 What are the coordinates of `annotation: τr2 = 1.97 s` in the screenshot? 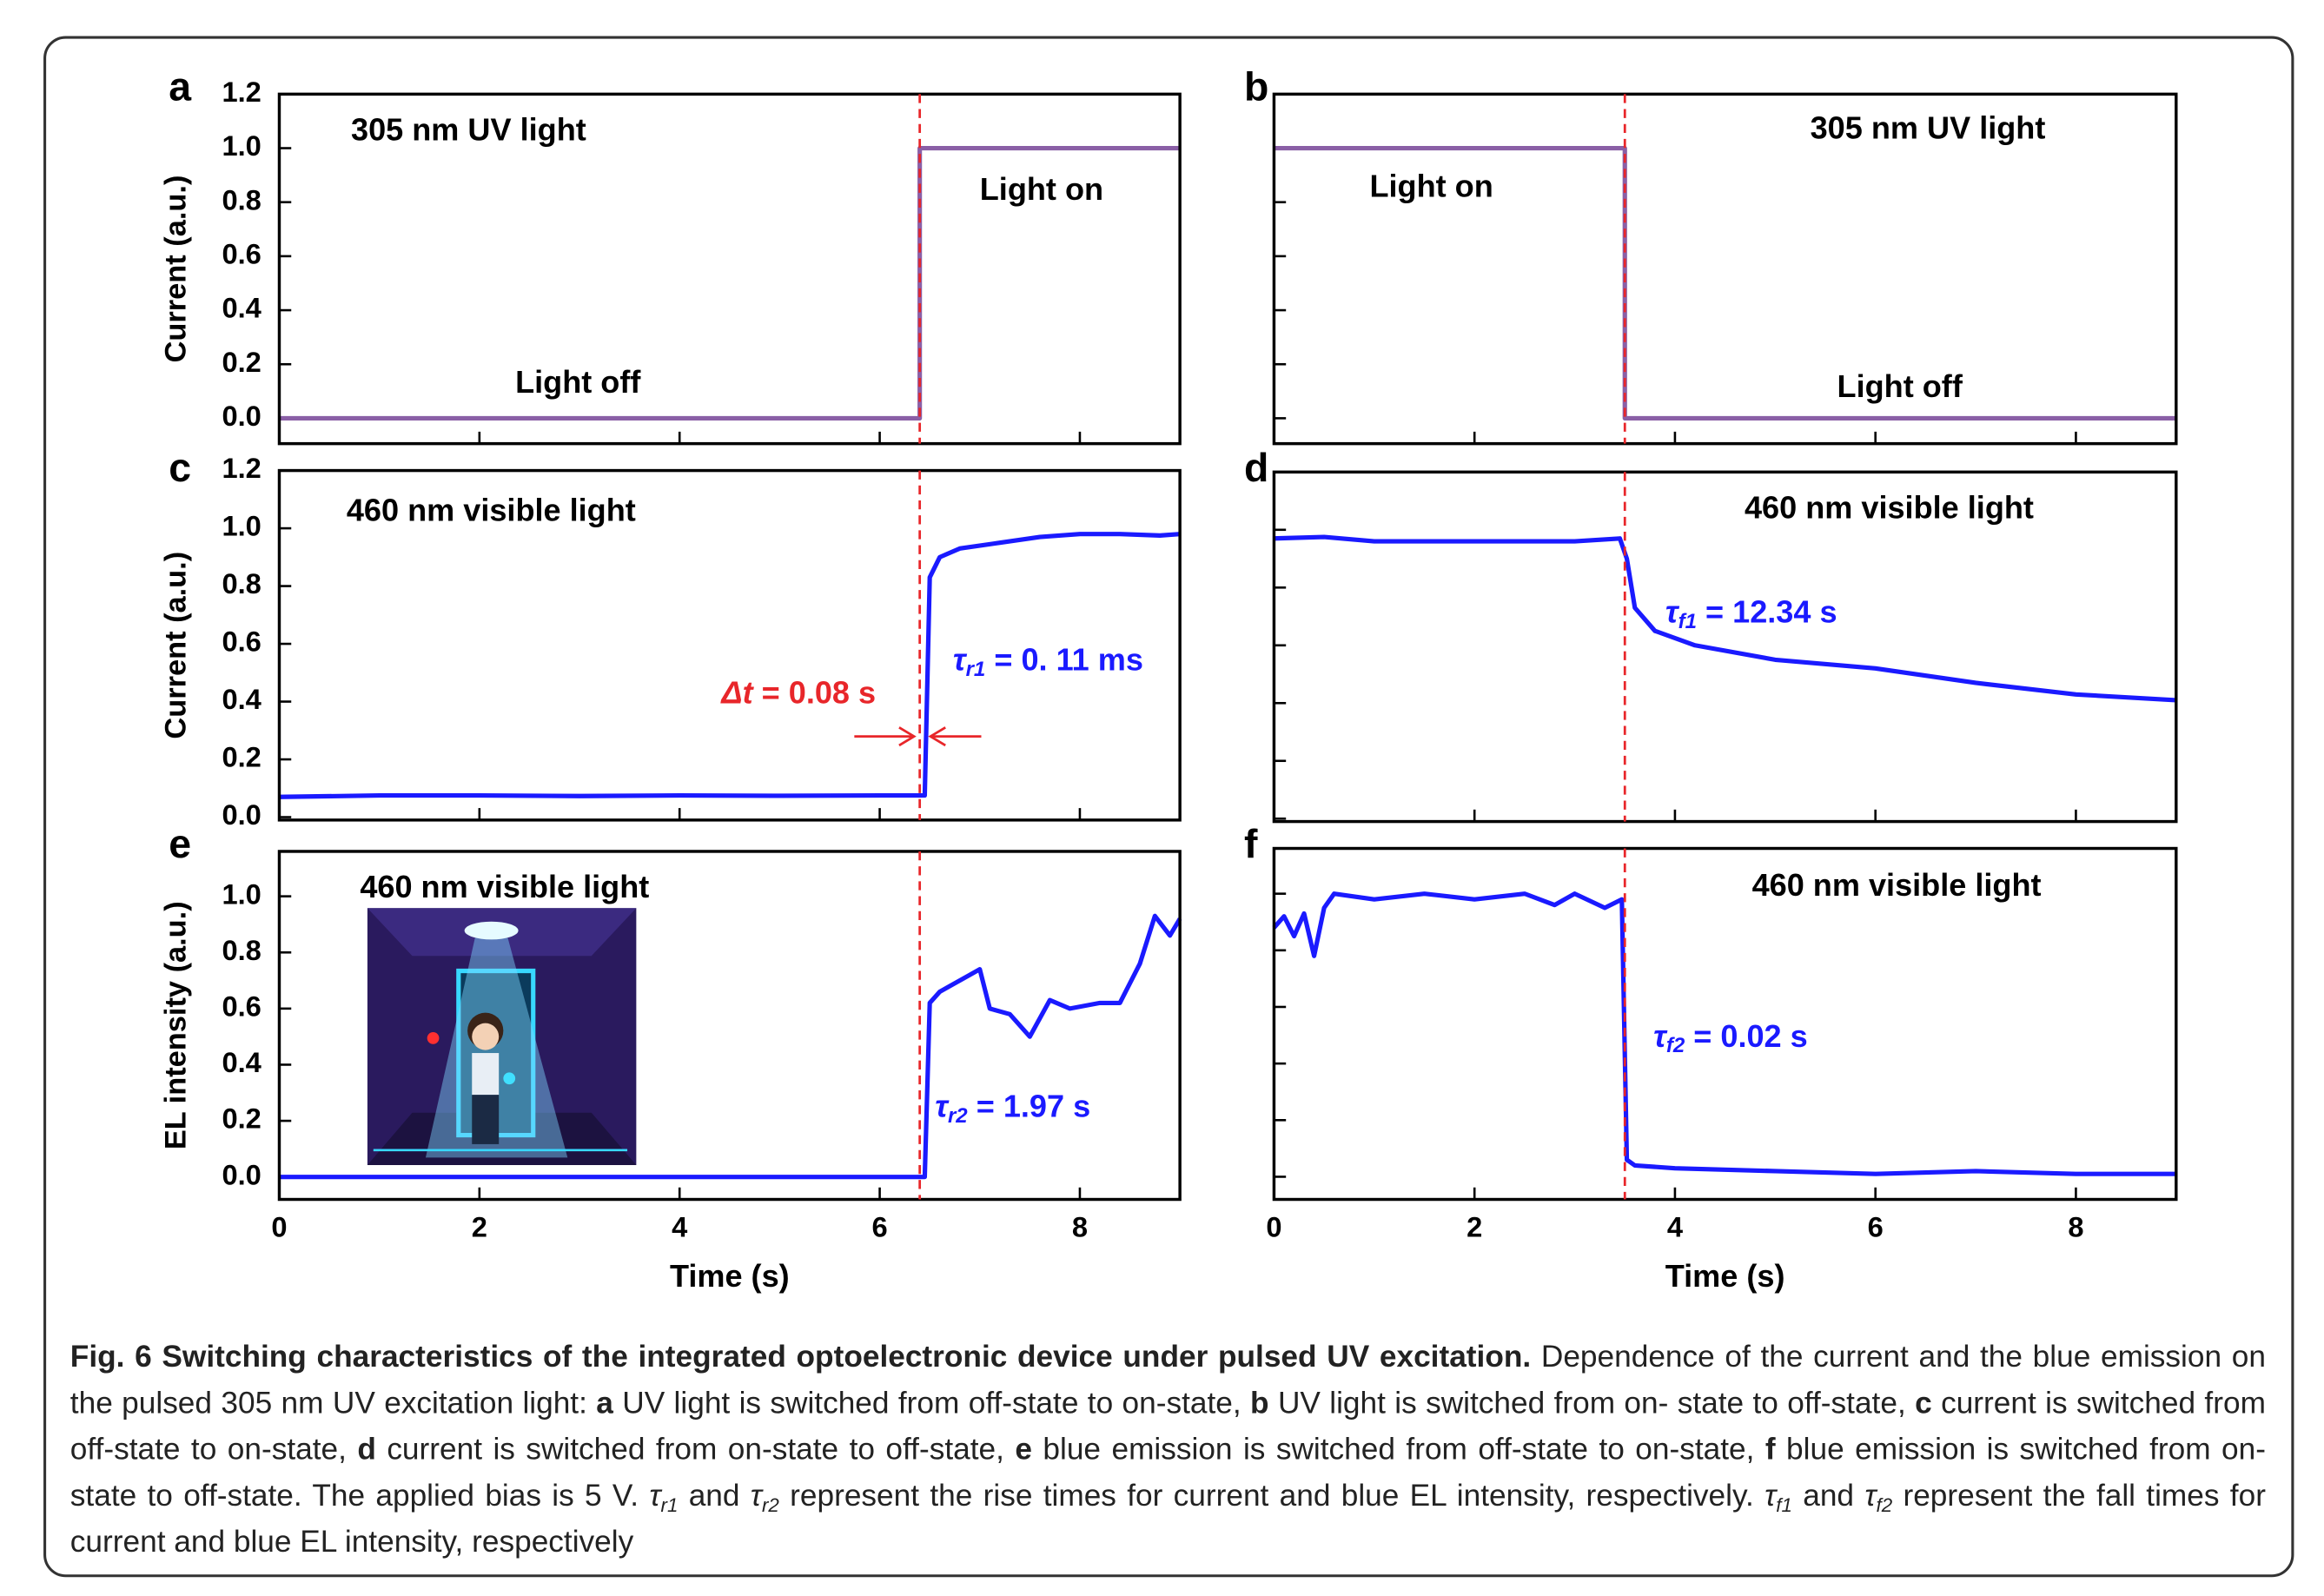 It's located at (1012, 1108).